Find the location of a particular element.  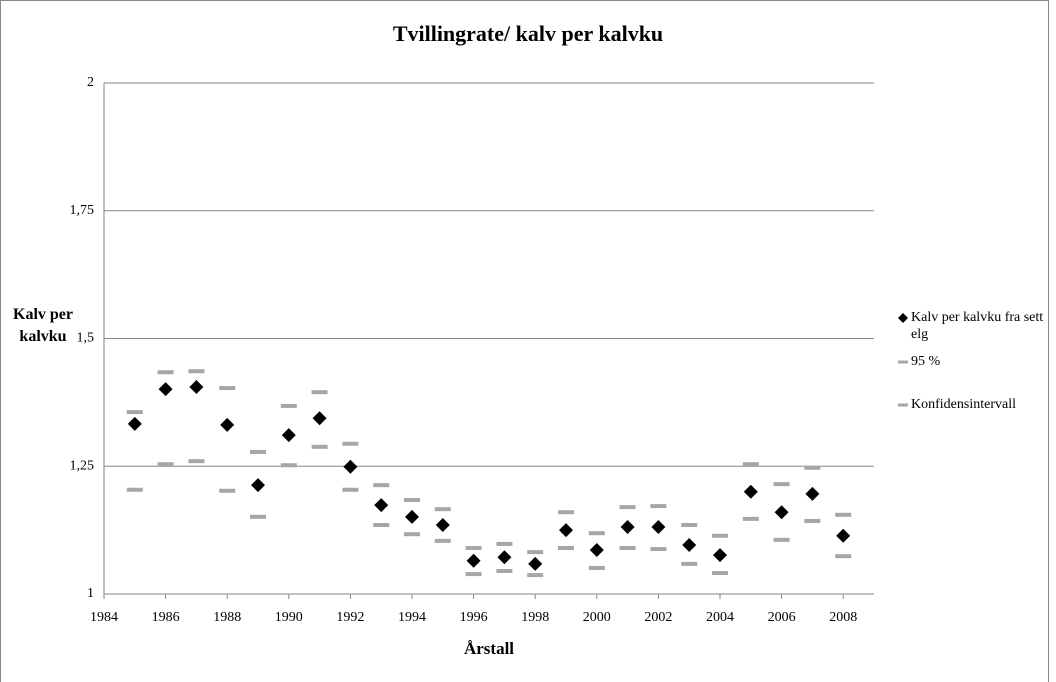

y-tick-label: 1,5 is located at coordinates (86, 338).